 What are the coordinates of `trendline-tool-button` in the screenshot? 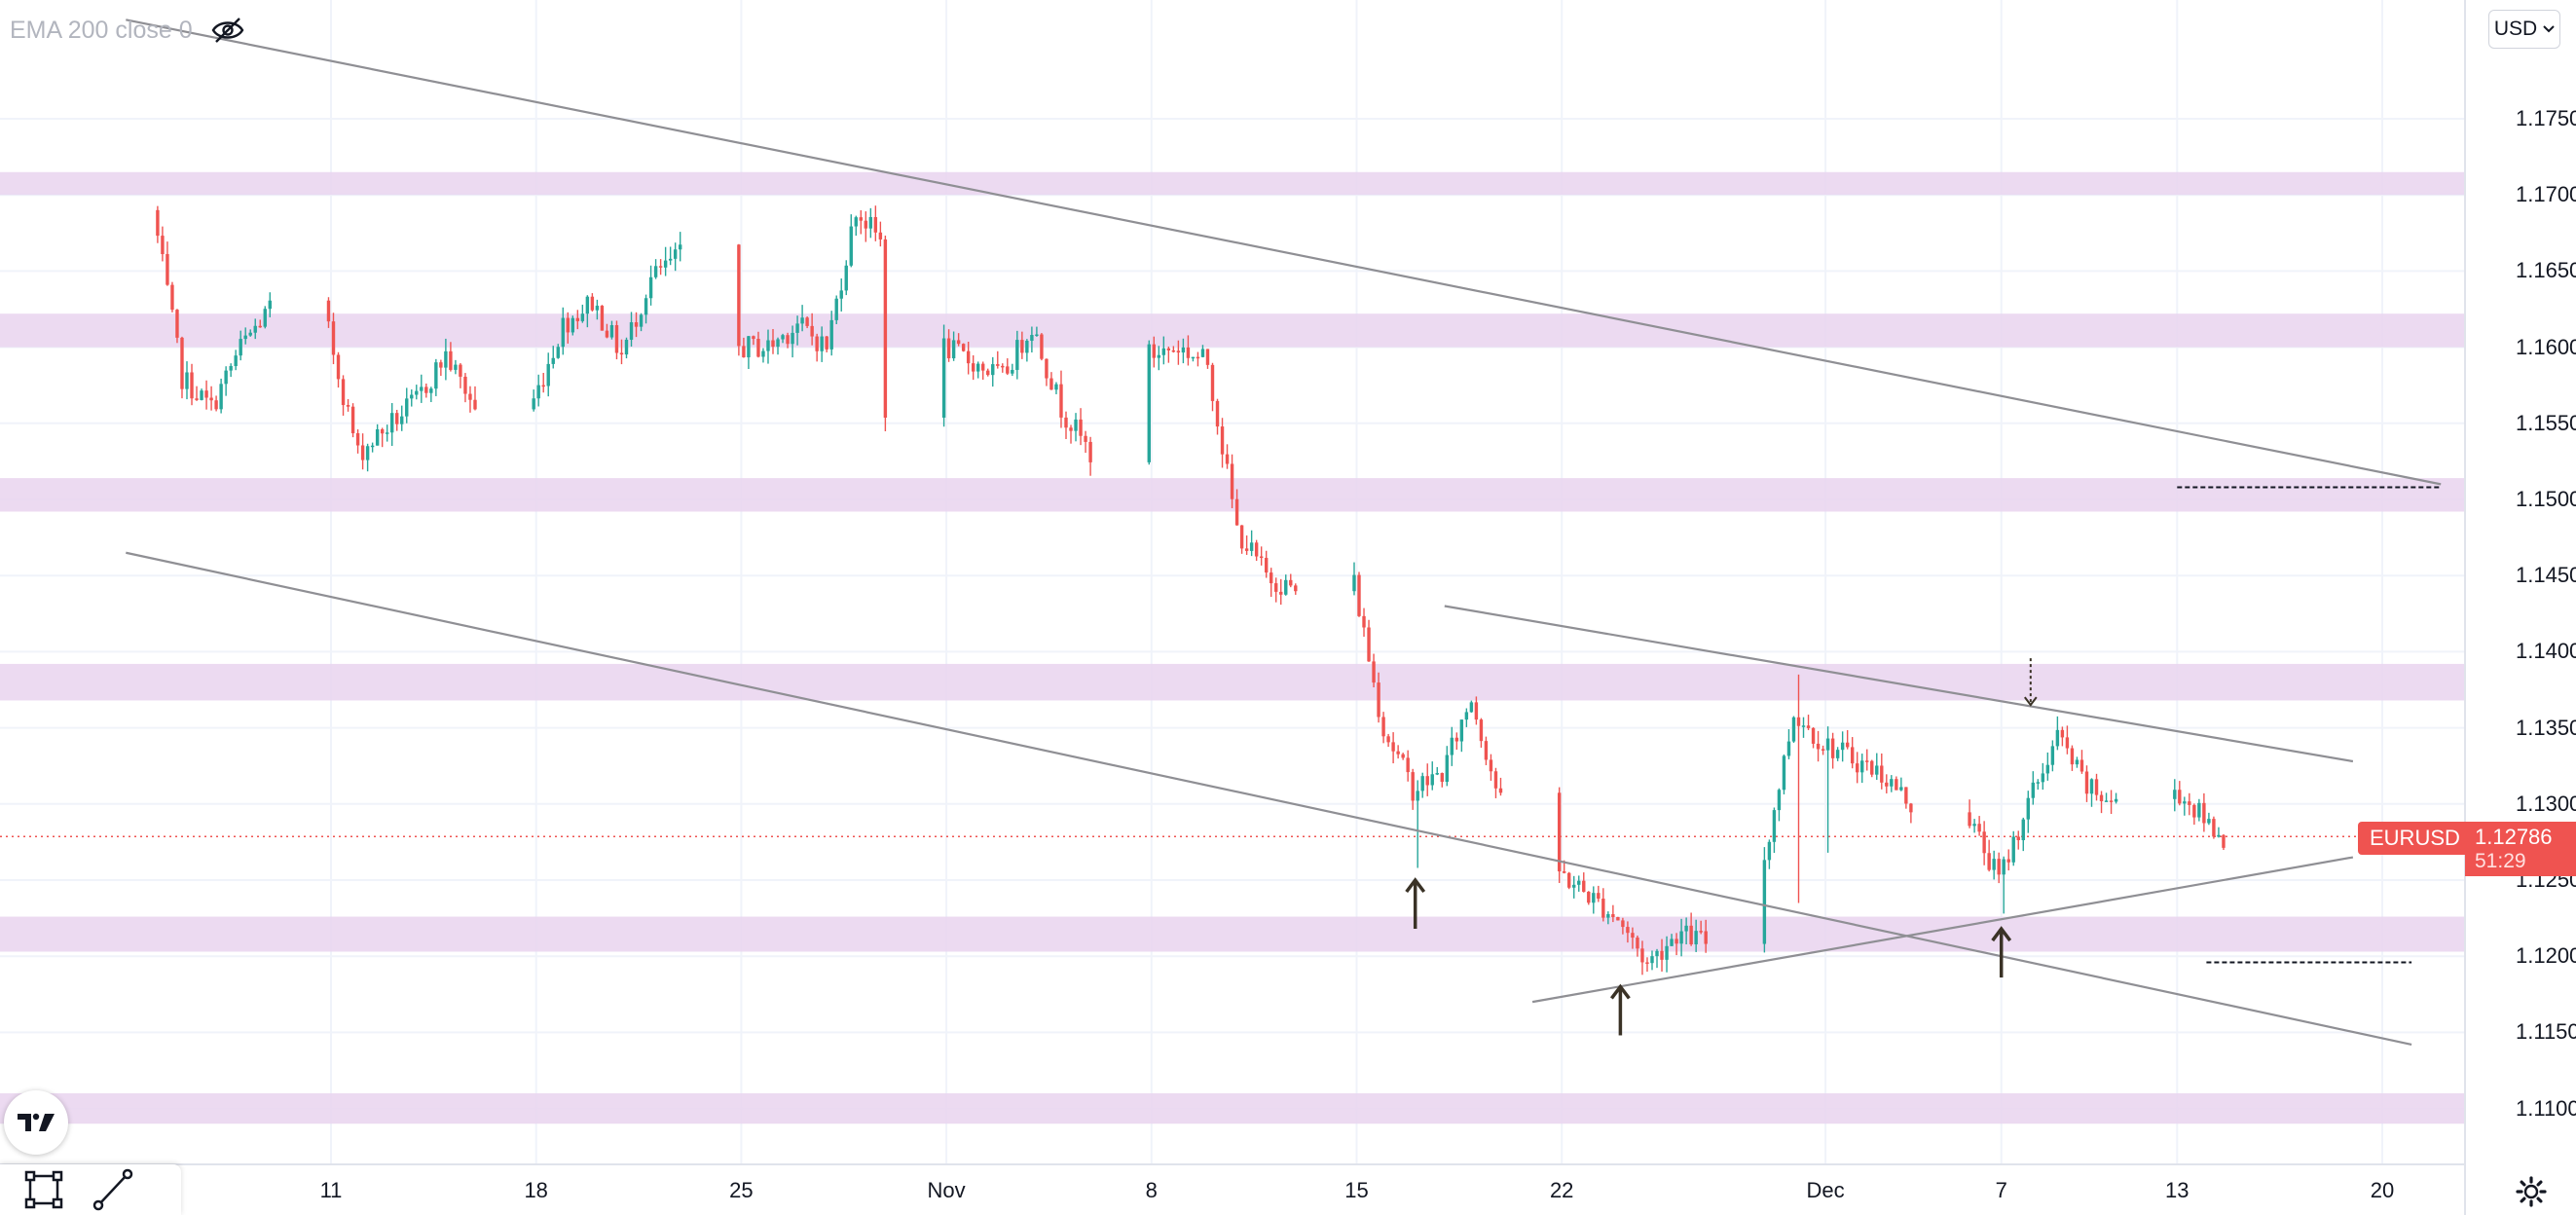 It's located at (112, 1189).